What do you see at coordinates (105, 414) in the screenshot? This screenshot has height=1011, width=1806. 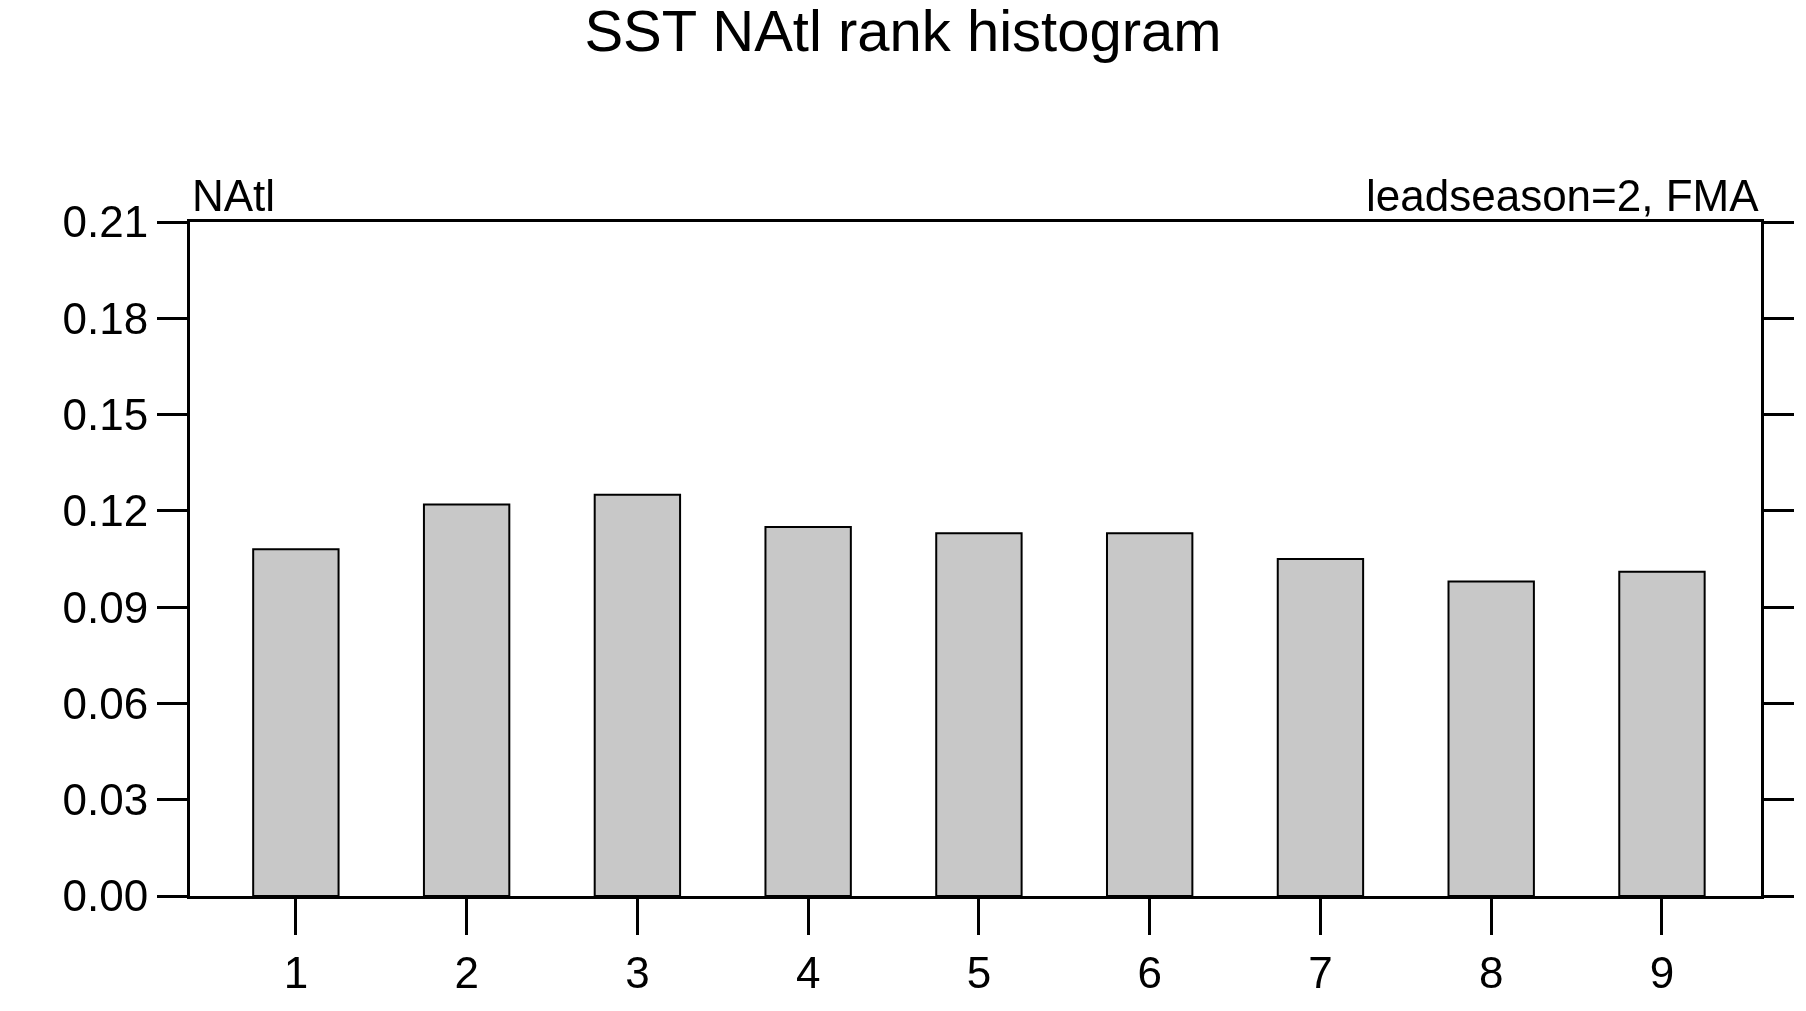 I see `y-tick-label: 0.15` at bounding box center [105, 414].